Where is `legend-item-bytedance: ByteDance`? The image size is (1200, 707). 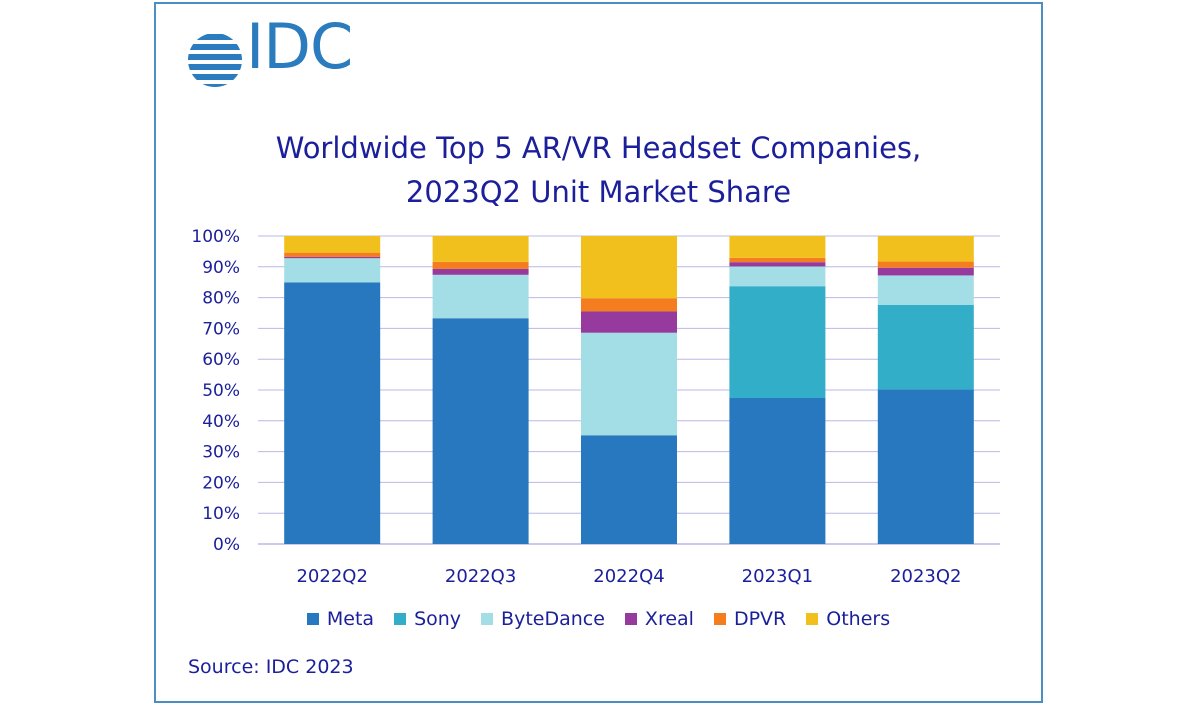
legend-item-bytedance: ByteDance is located at coordinates (543, 619).